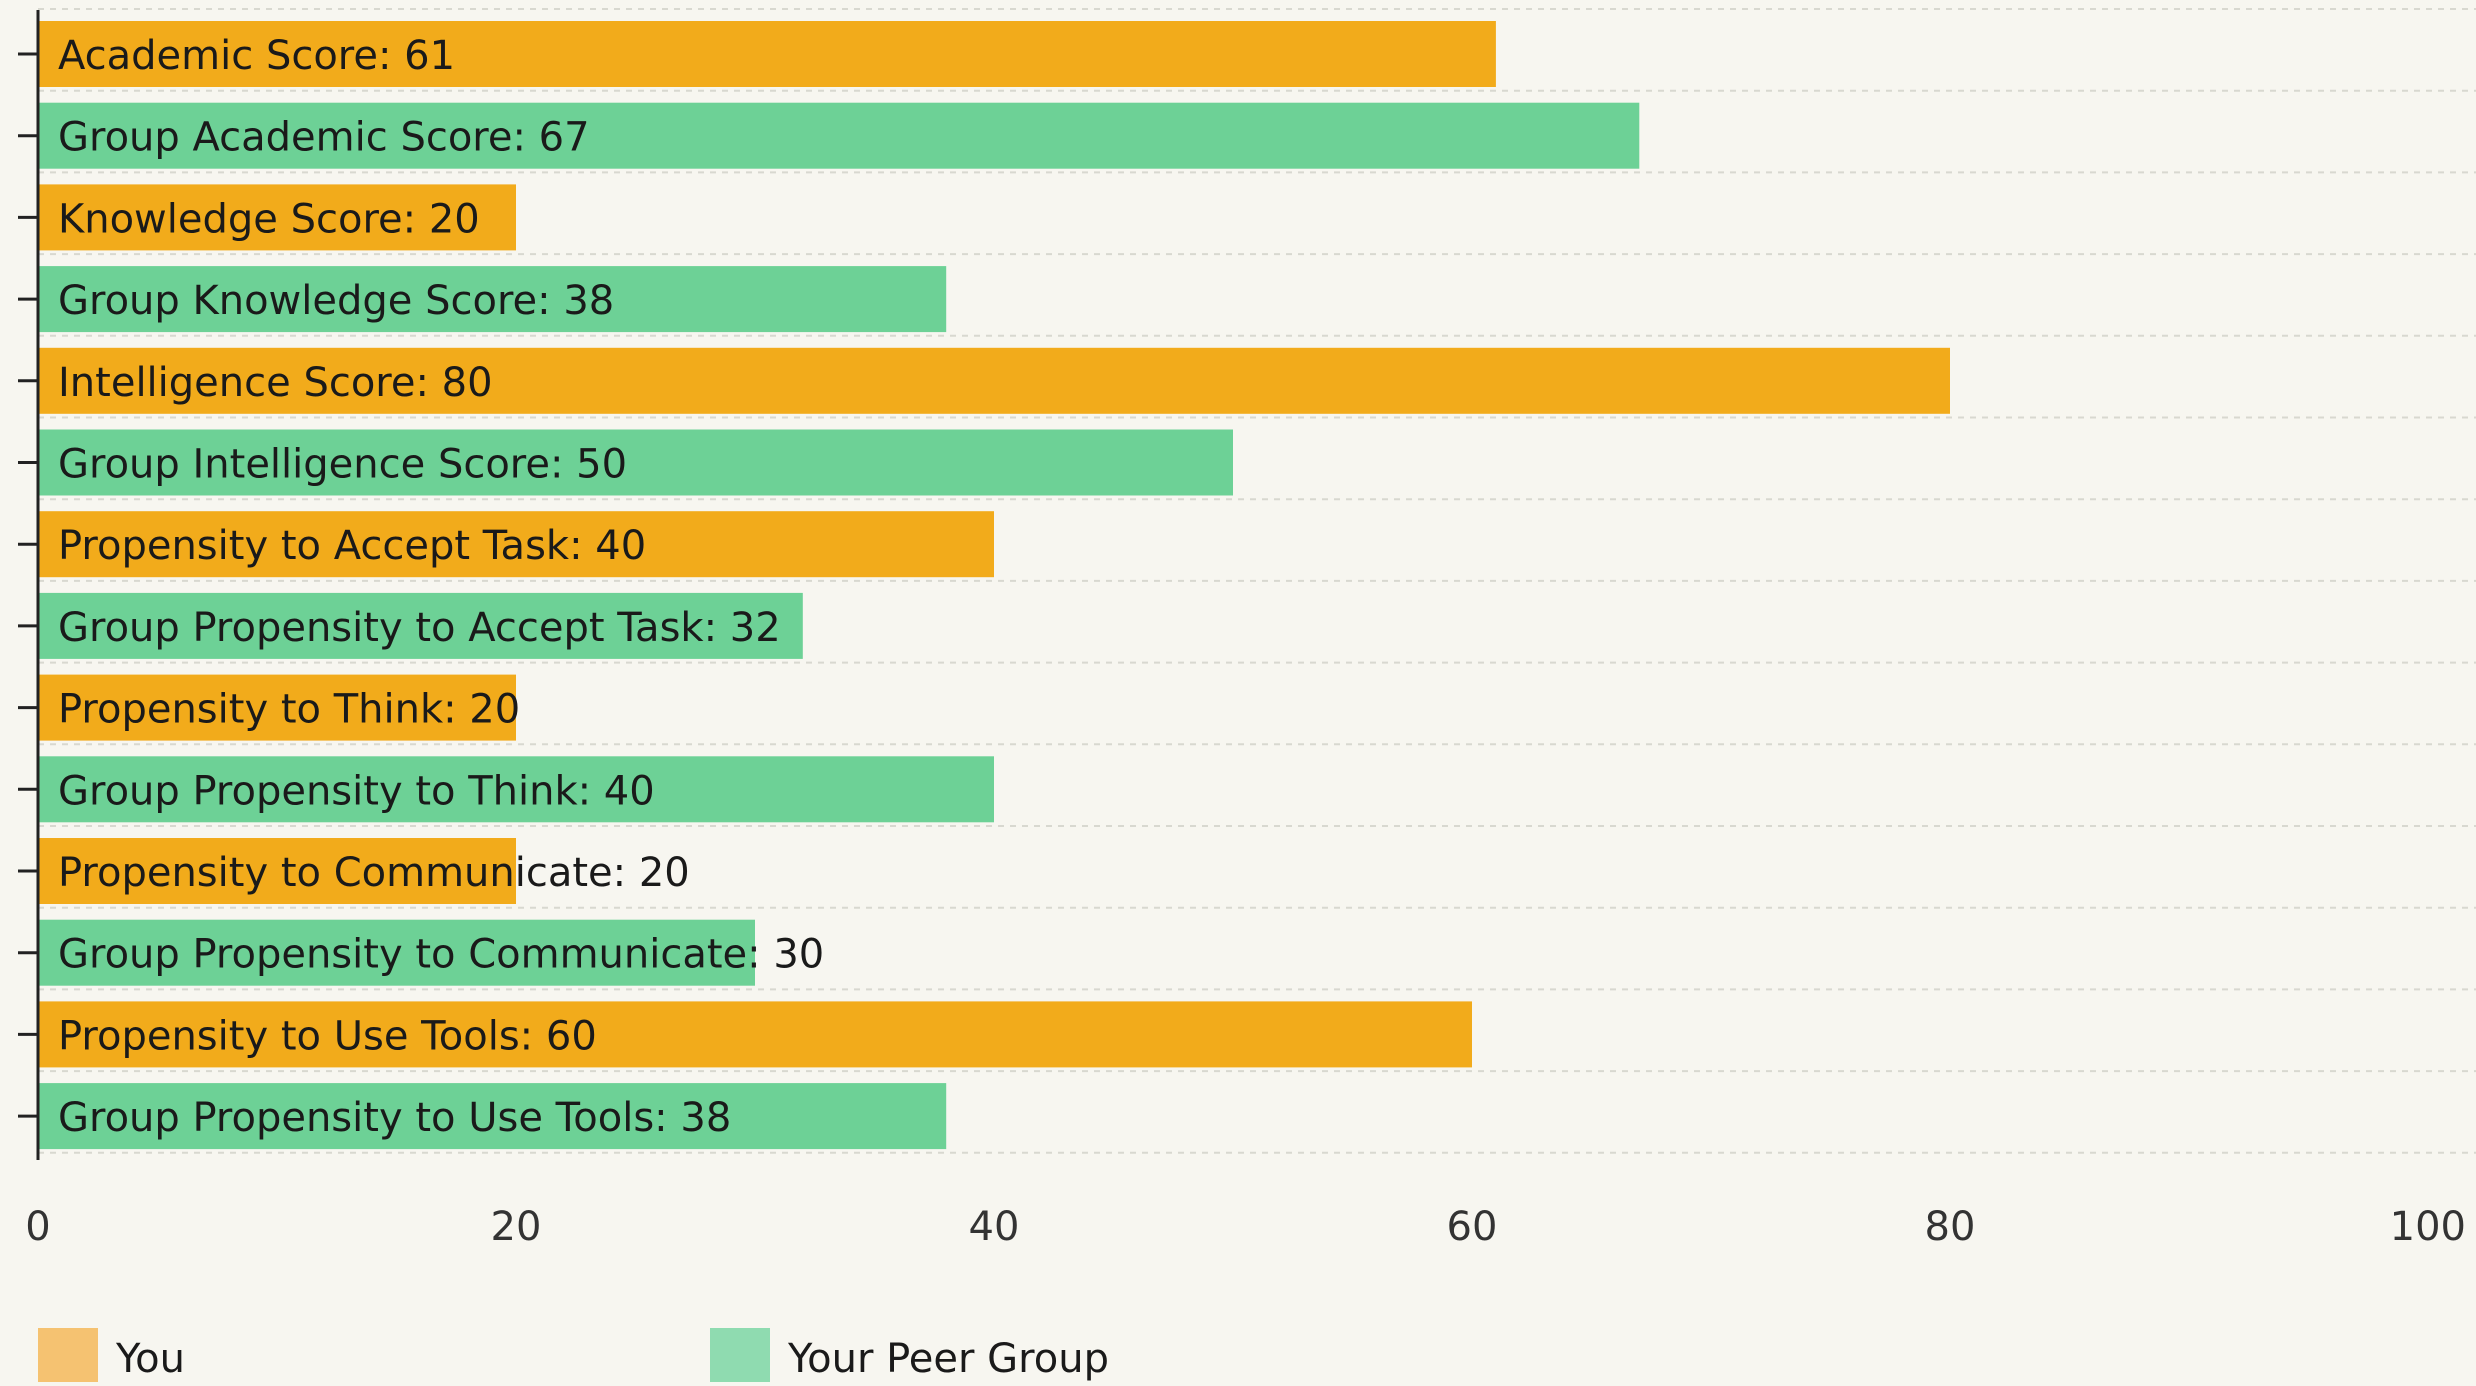  I want to click on legend-label: Your Peer Group, so click(948, 1359).